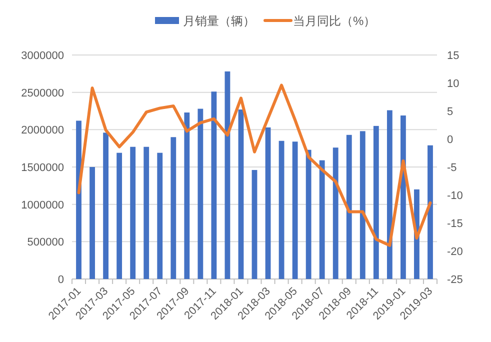 This screenshot has height=342, width=491. Describe the element at coordinates (453, 84) in the screenshot. I see `y2-tick-label: 10` at that location.